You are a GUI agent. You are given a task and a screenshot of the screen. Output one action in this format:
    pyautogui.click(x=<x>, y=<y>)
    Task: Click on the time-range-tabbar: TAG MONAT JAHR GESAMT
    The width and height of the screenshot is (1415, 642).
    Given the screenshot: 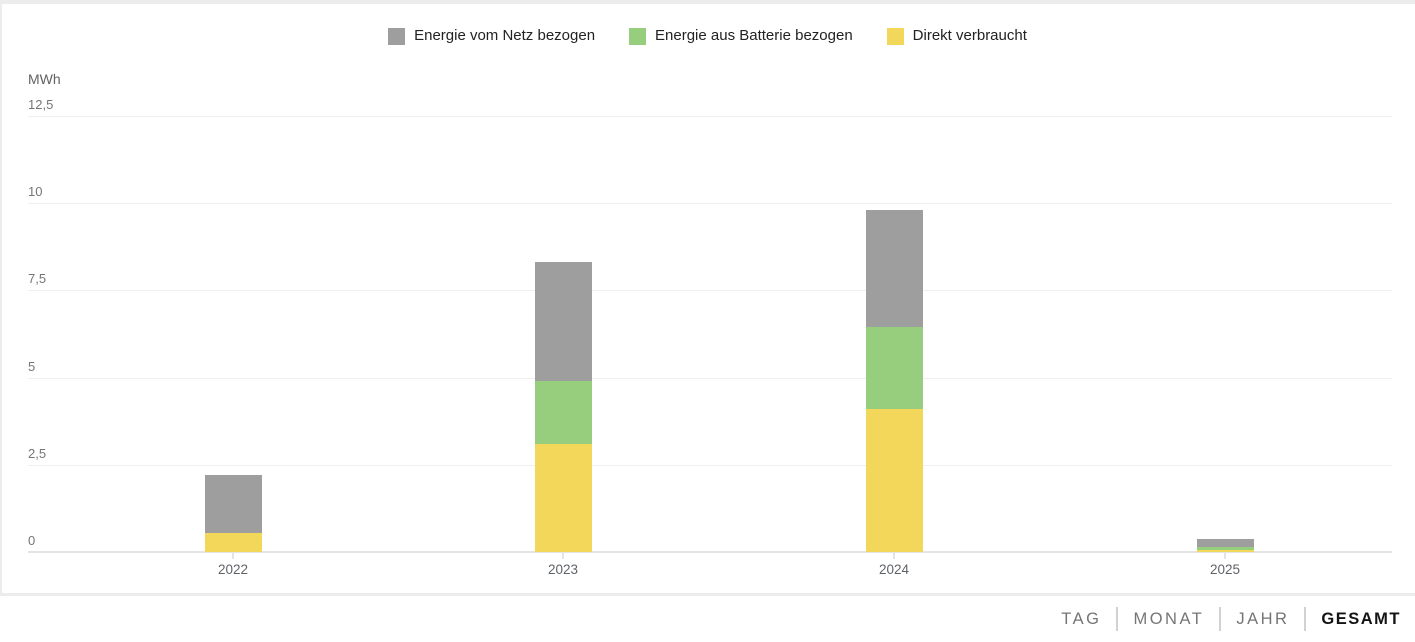 What is the action you would take?
    pyautogui.click(x=1223, y=619)
    